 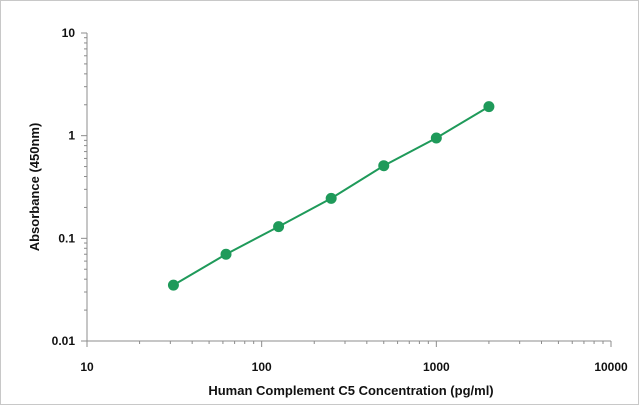 What do you see at coordinates (34, 187) in the screenshot?
I see `y-axis-title: Absorbance (450nm)` at bounding box center [34, 187].